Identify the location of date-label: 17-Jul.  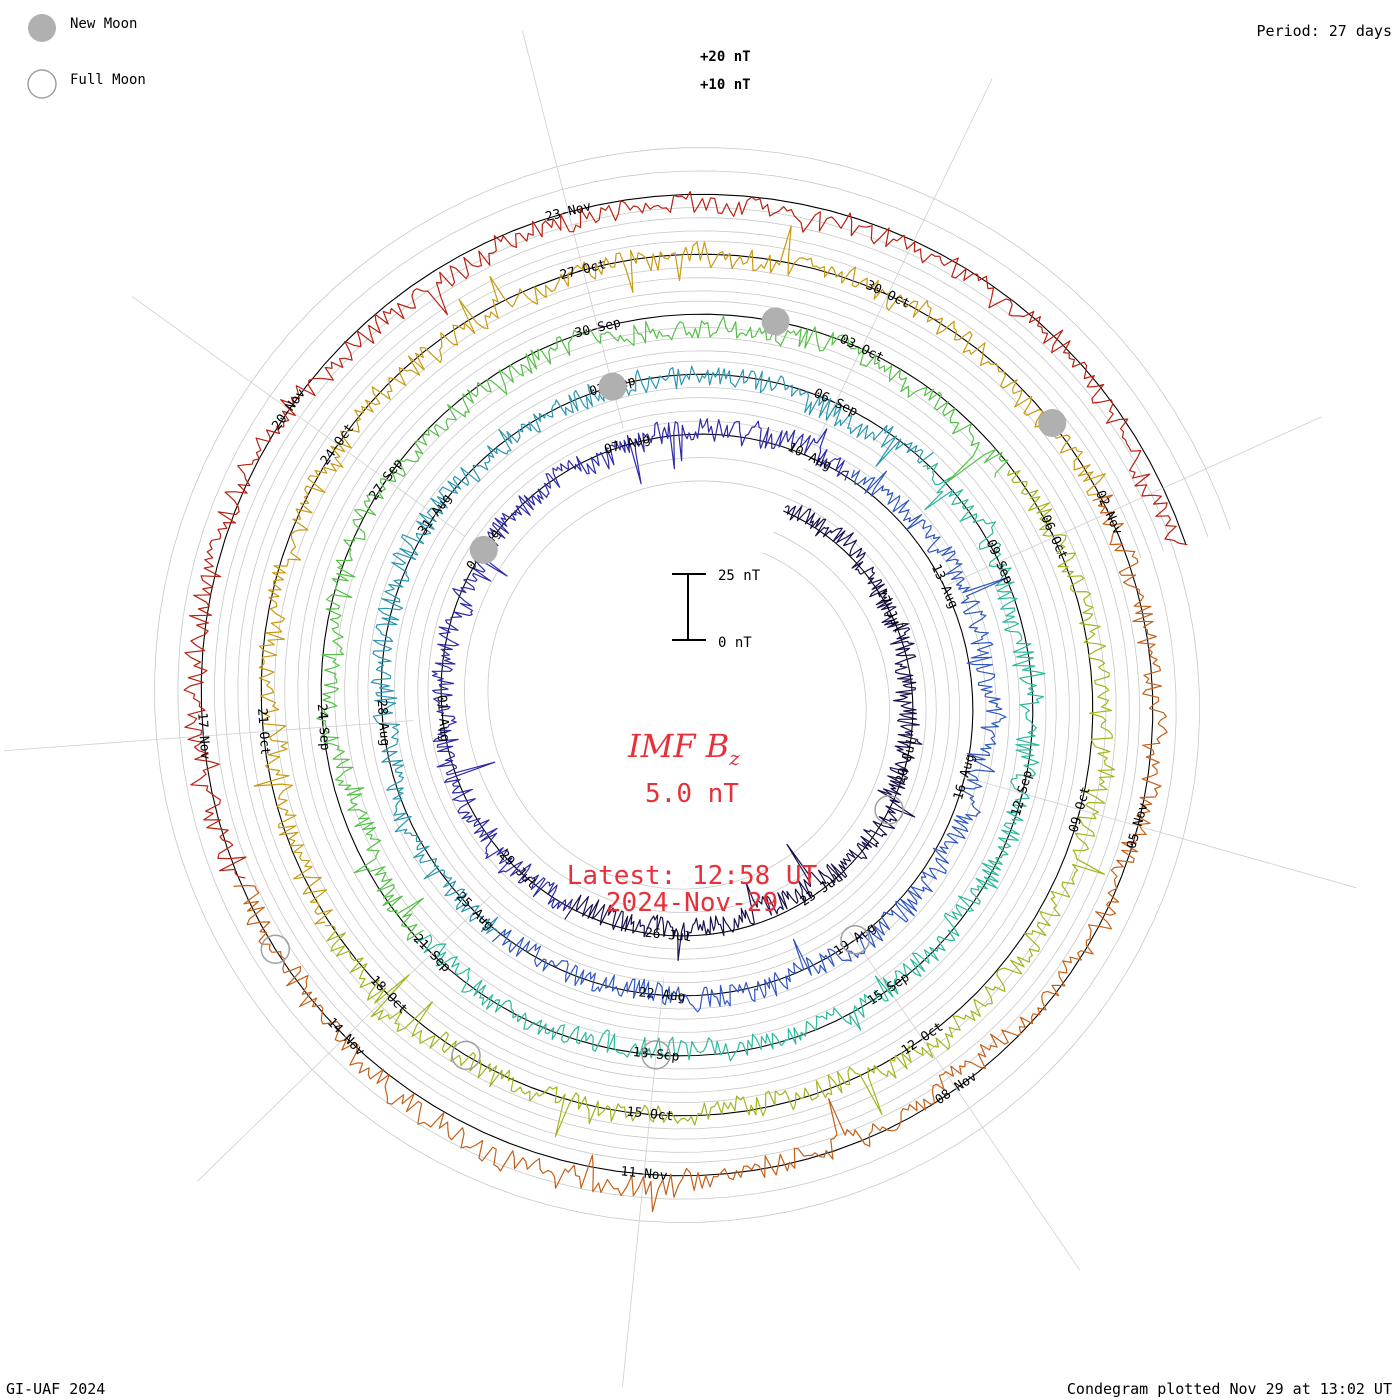
(889, 611).